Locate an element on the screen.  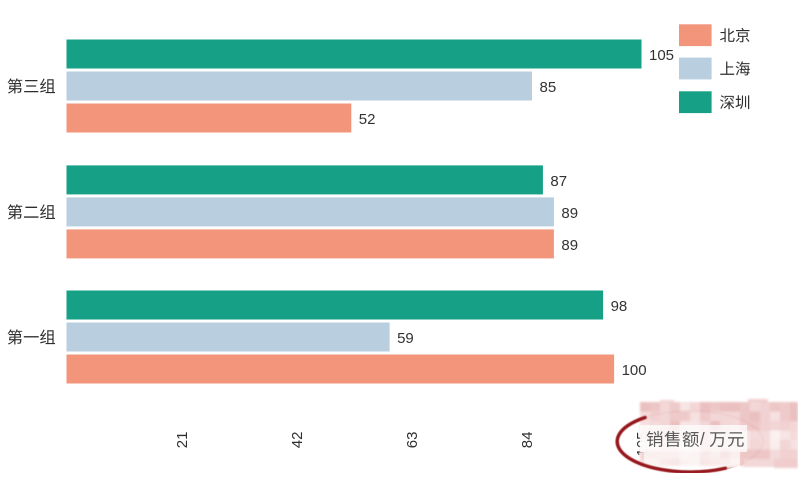
svg-text: 52 is located at coordinates (367, 119).